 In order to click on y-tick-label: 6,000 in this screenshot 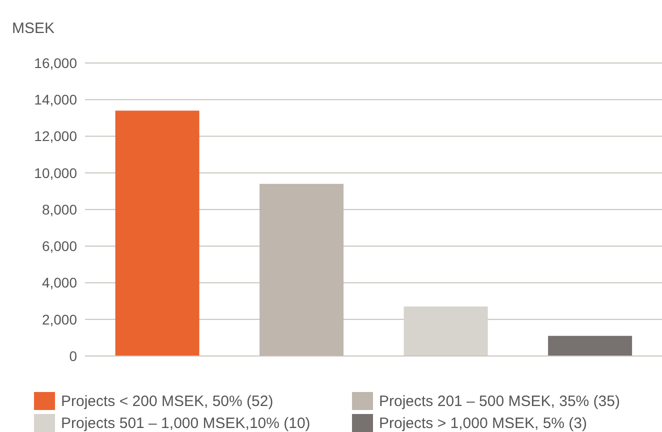, I will do `click(60, 246)`.